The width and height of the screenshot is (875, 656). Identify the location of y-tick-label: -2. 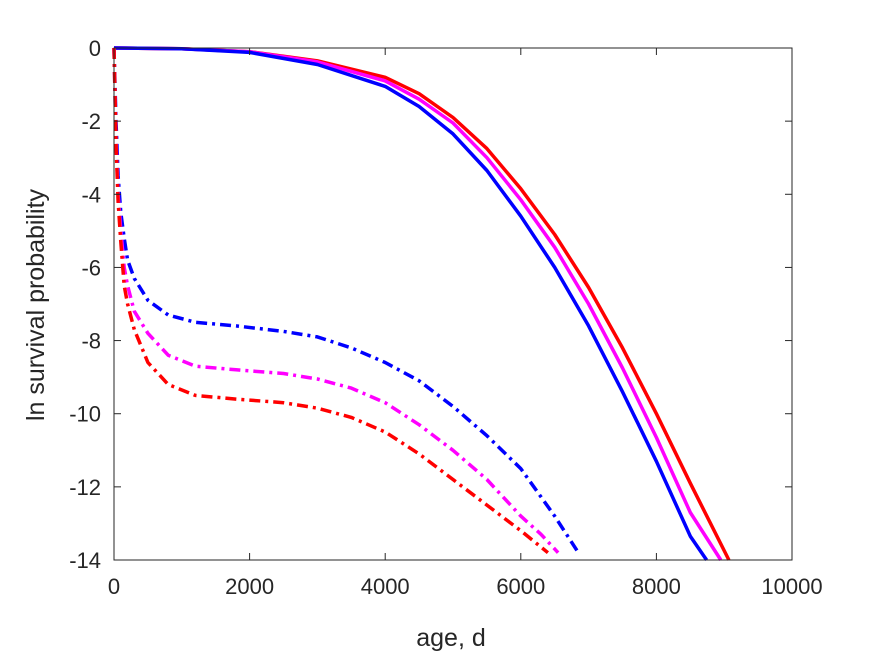
(91, 121).